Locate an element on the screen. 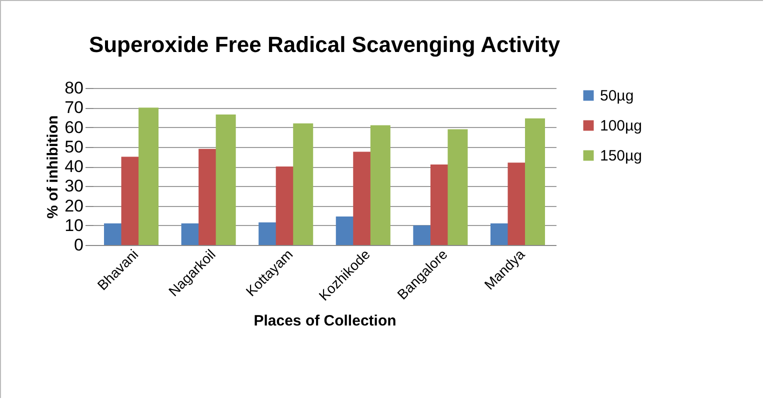 The height and width of the screenshot is (400, 765). y-tick-label: 60 is located at coordinates (74, 127).